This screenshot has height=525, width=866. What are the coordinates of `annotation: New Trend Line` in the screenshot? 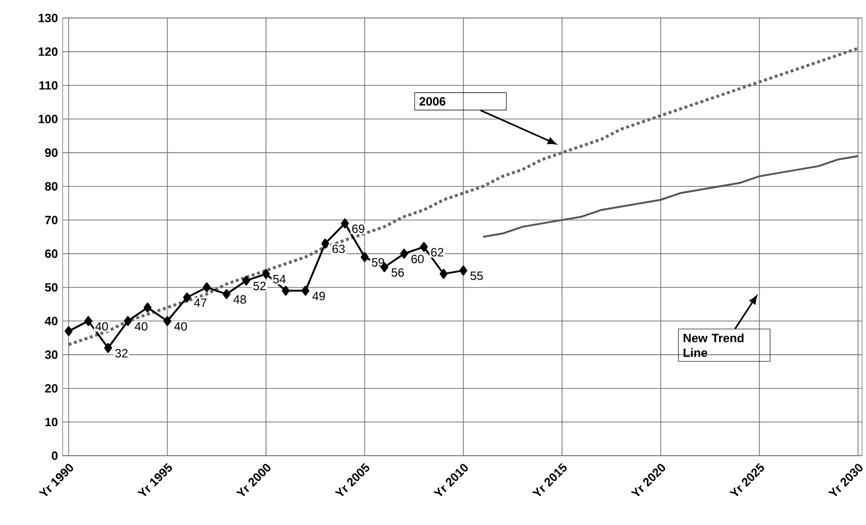 It's located at (714, 345).